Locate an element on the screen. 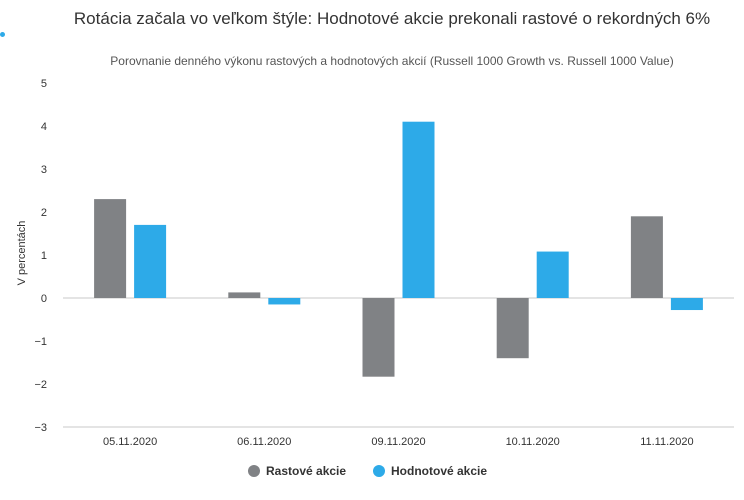 Image resolution: width=744 pixels, height=500 pixels. y-tick-label: 4 is located at coordinates (44, 127).